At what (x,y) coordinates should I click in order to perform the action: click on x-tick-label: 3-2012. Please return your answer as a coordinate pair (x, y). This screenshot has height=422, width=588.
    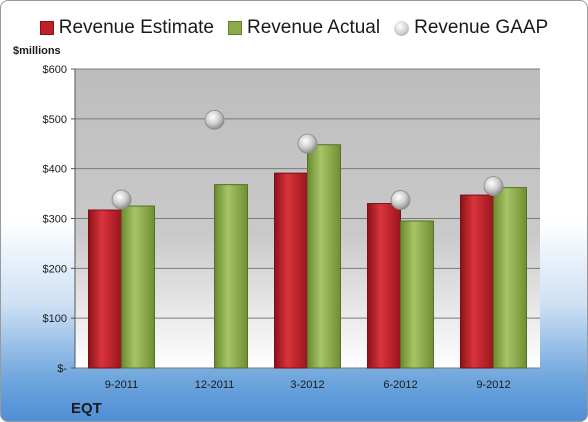
    Looking at the image, I should click on (307, 385).